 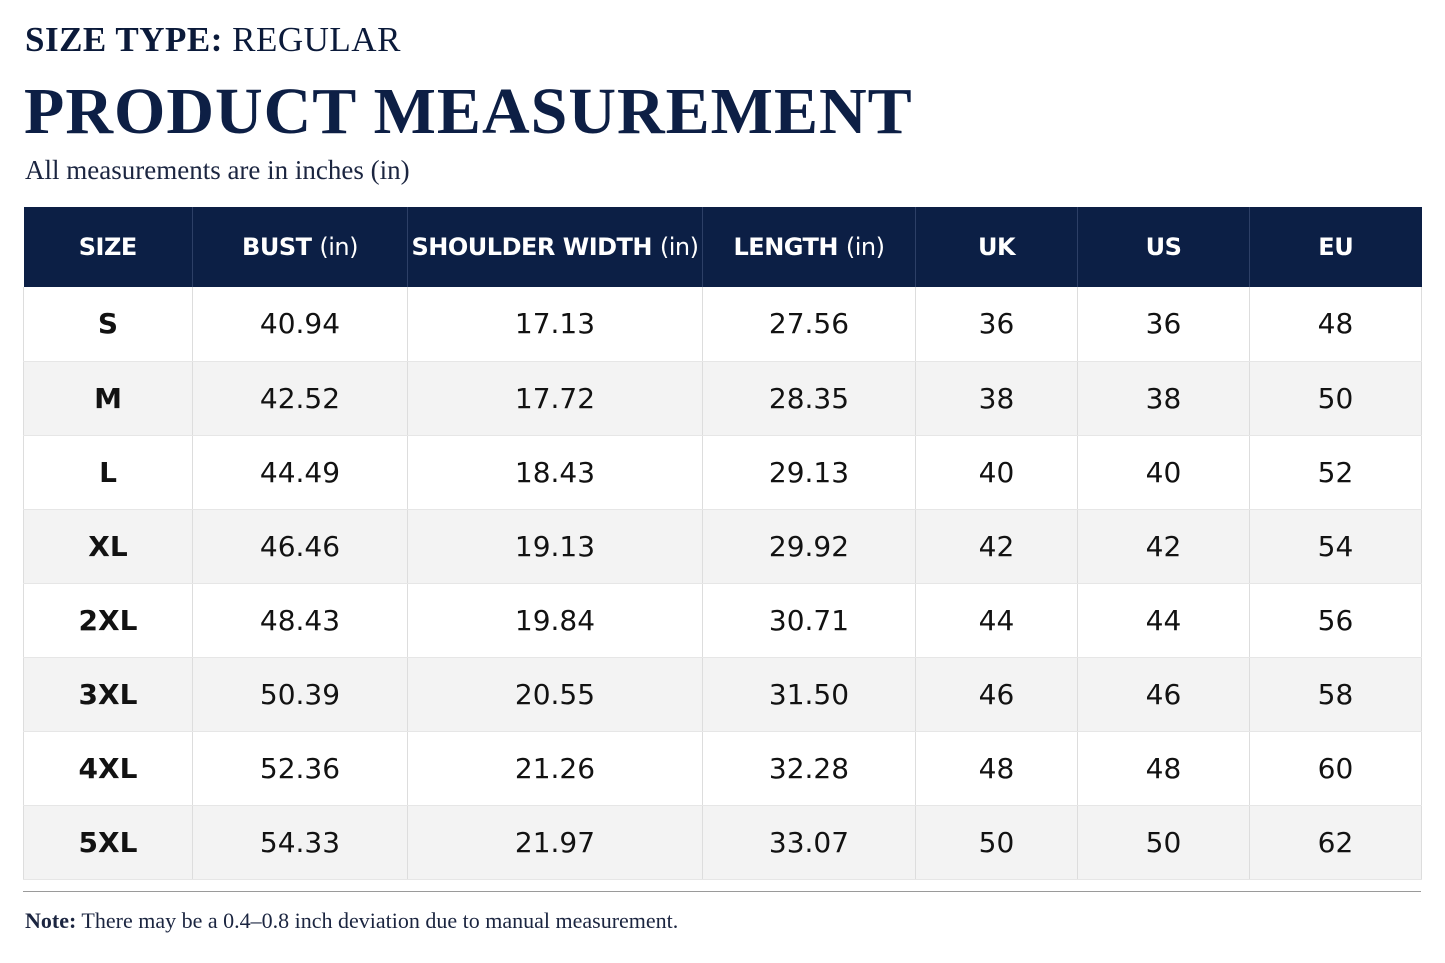 I want to click on column-header-us: US, so click(x=1163, y=247).